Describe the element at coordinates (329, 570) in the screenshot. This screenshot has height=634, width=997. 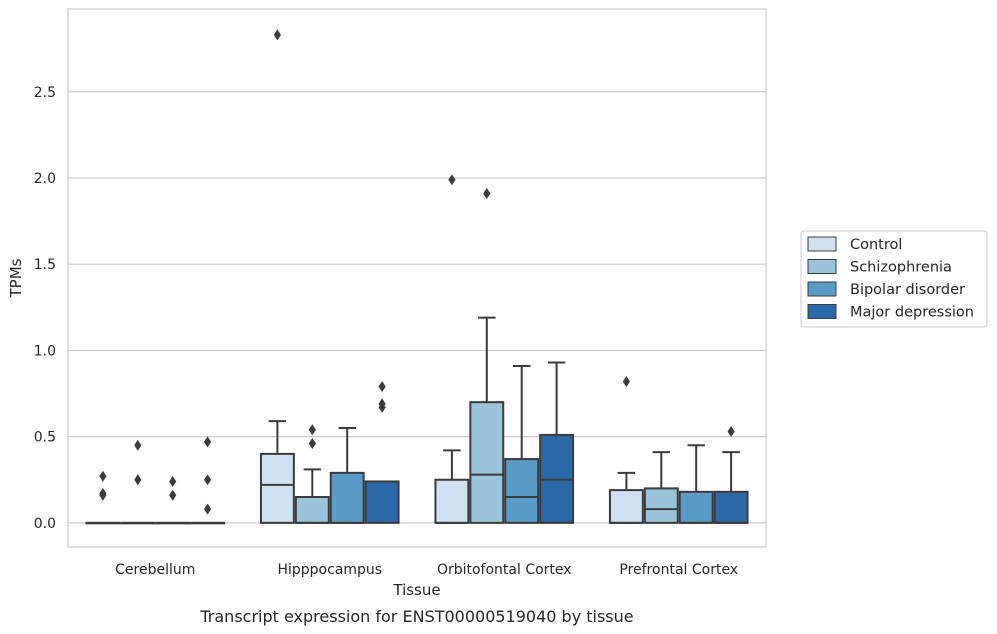
I see `x-tick-label: Hipppocampus` at that location.